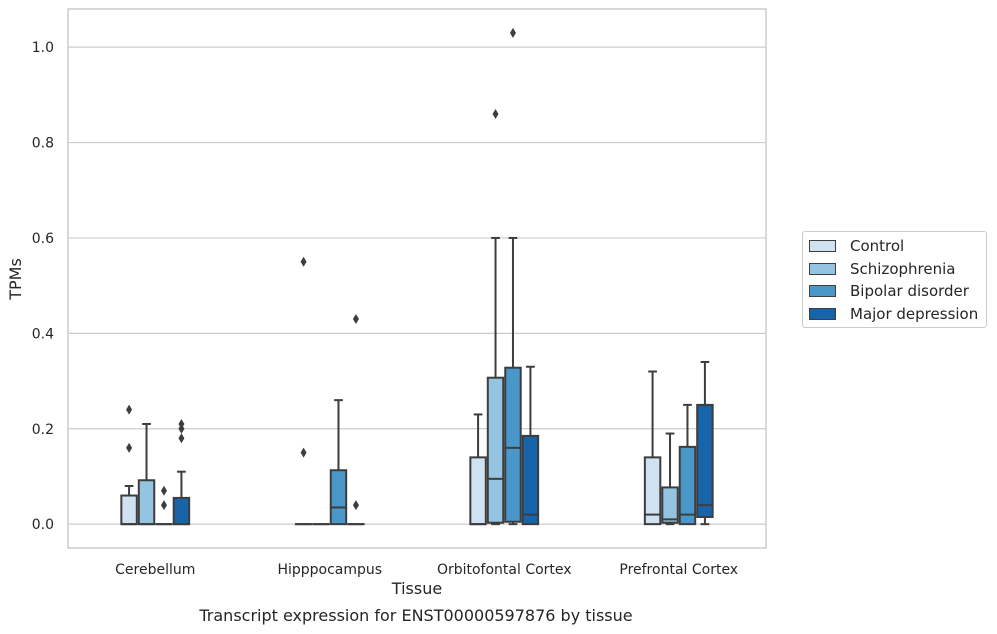 This screenshot has height=634, width=997. I want to click on y-tick-label: 0.2, so click(43, 430).